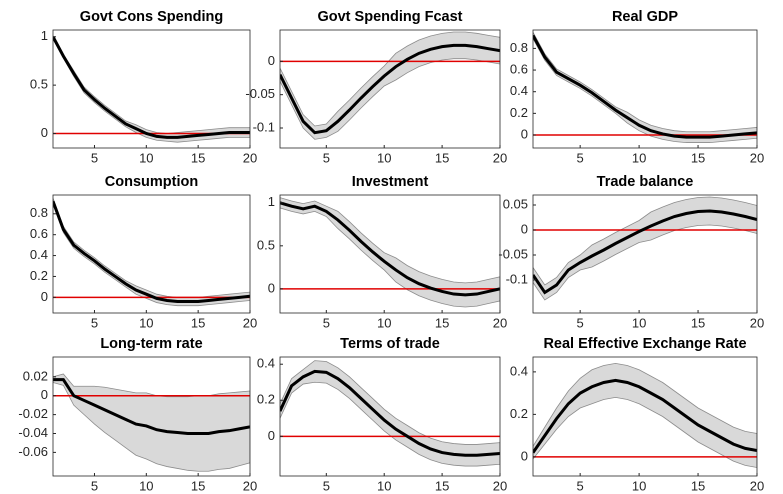 Image resolution: width=783 pixels, height=494 pixels. What do you see at coordinates (33, 432) in the screenshot?
I see `y-tick-label: -0.04` at bounding box center [33, 432].